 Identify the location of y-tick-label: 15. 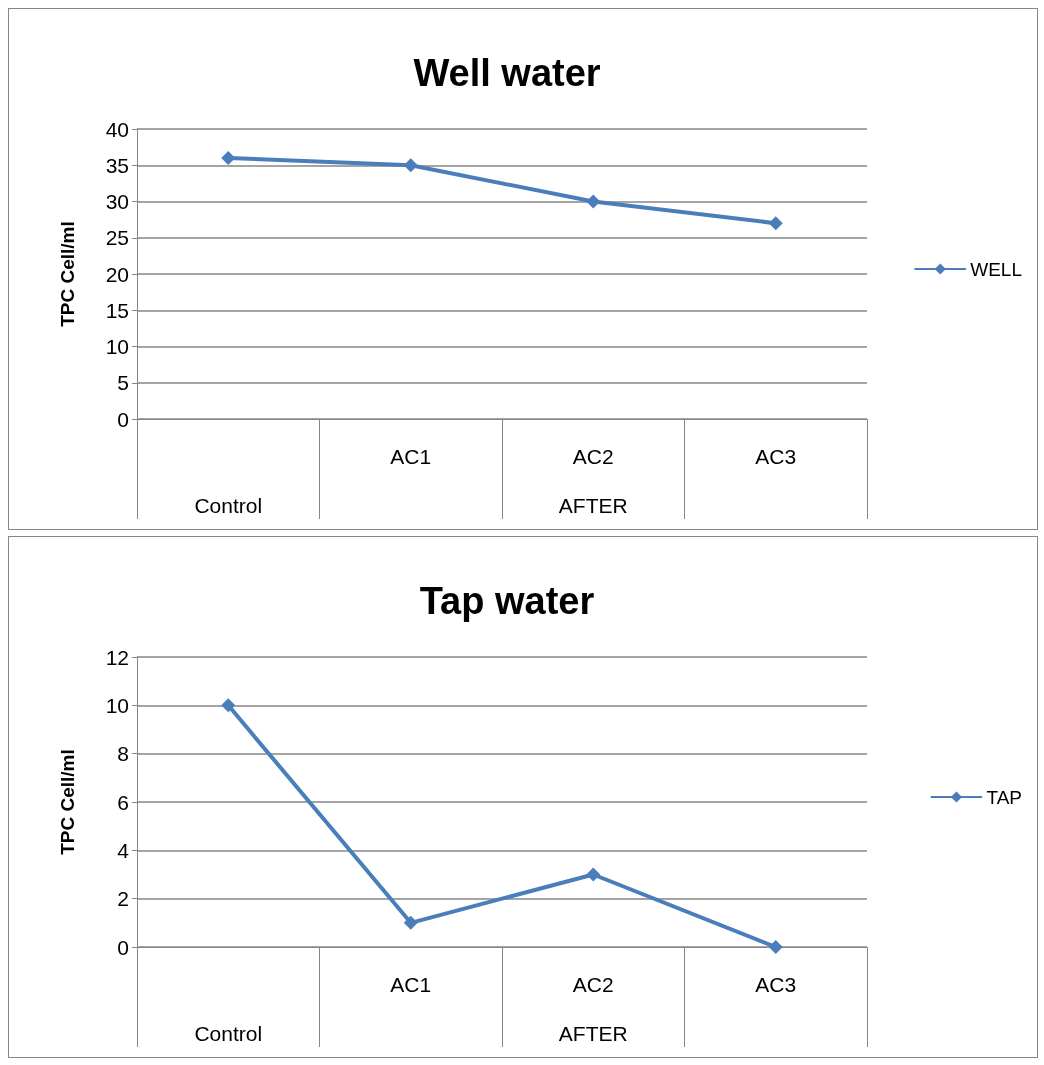
(117, 310).